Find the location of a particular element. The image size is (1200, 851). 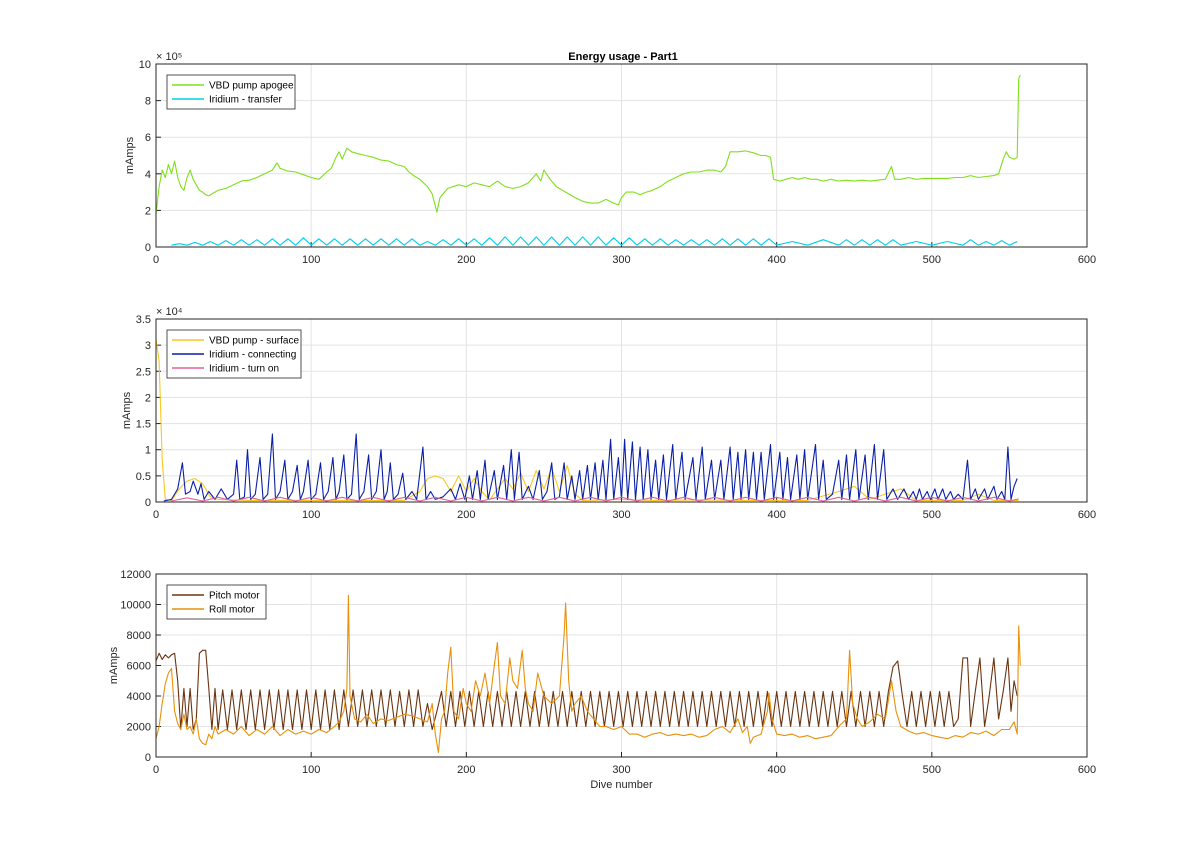

y-tick-label: 4 is located at coordinates (148, 175).